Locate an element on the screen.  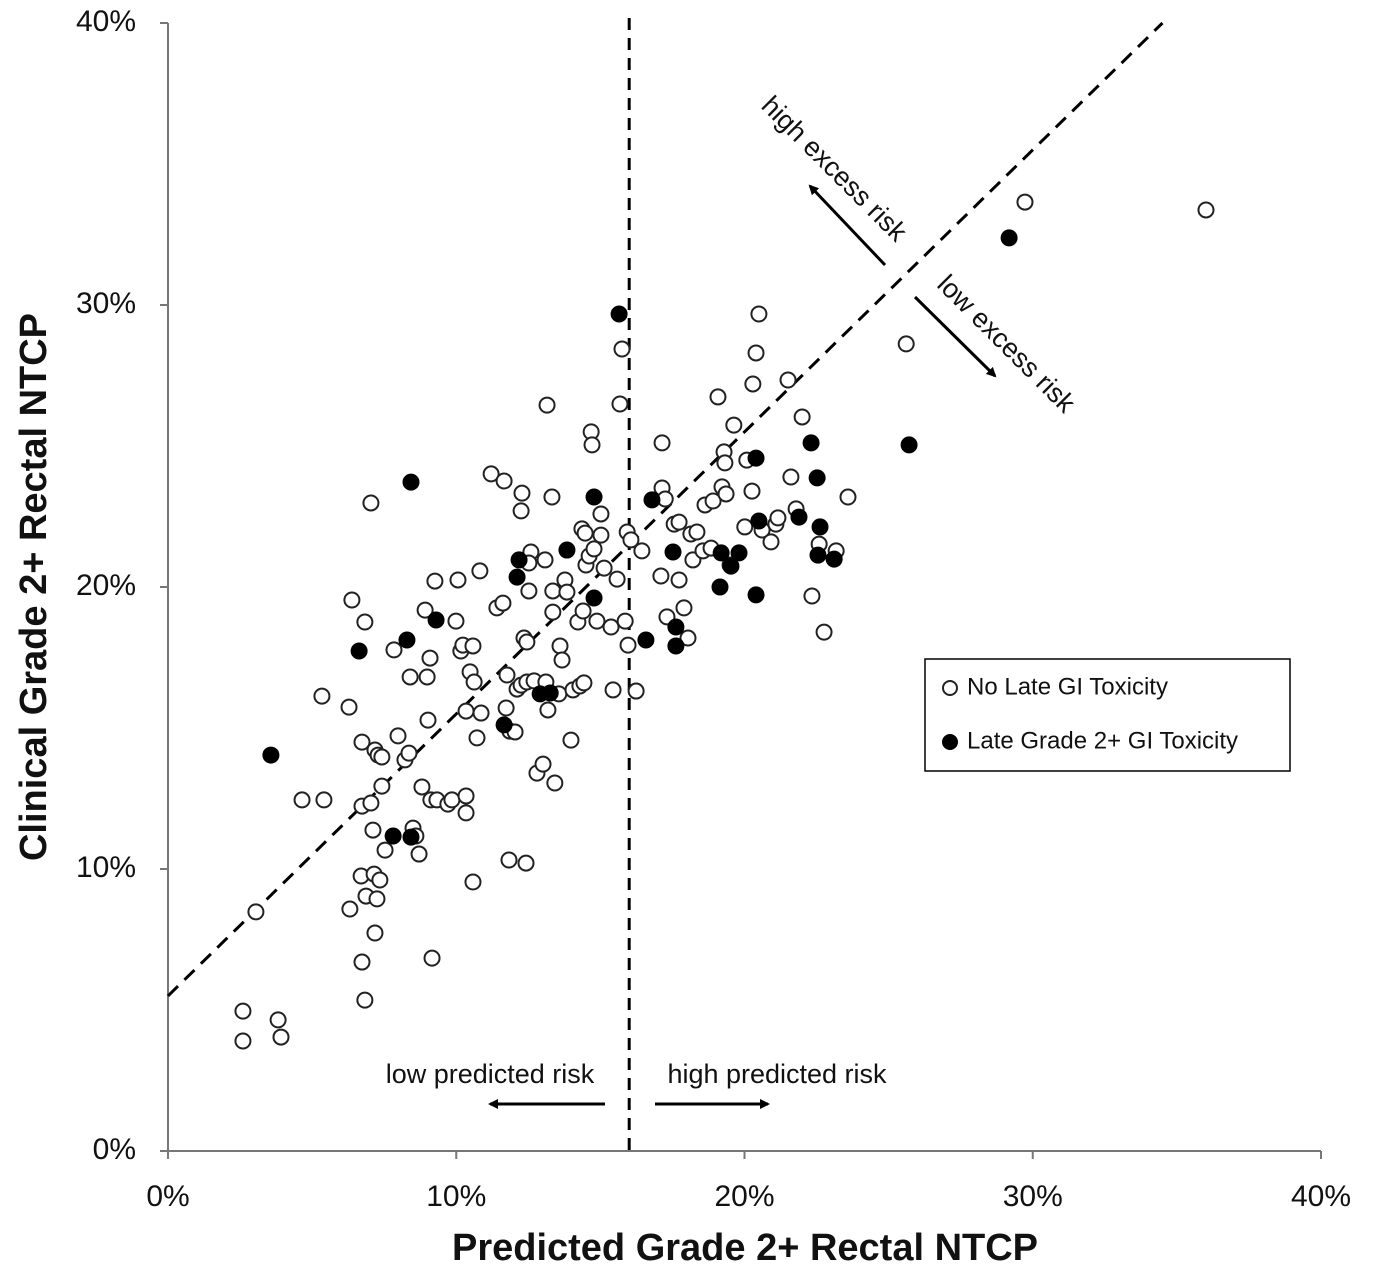
y-tick-label: 30% is located at coordinates (106, 303).